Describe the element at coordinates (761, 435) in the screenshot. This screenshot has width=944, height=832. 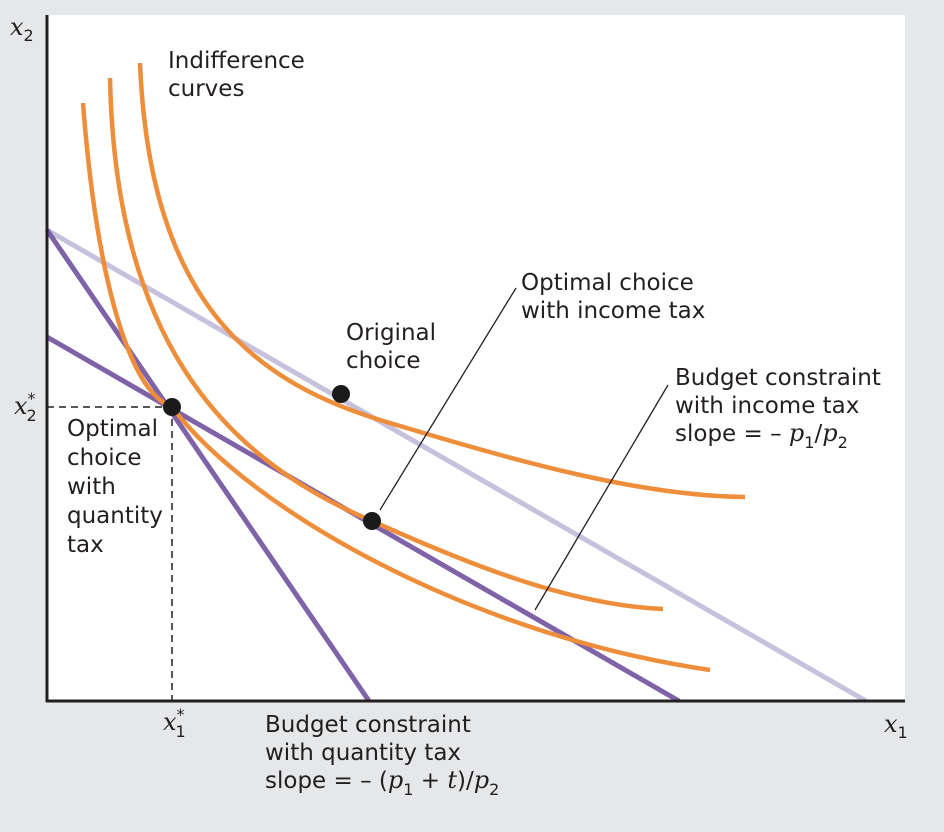
I see `label-budget-income-slope: slope = – p1/p2` at that location.